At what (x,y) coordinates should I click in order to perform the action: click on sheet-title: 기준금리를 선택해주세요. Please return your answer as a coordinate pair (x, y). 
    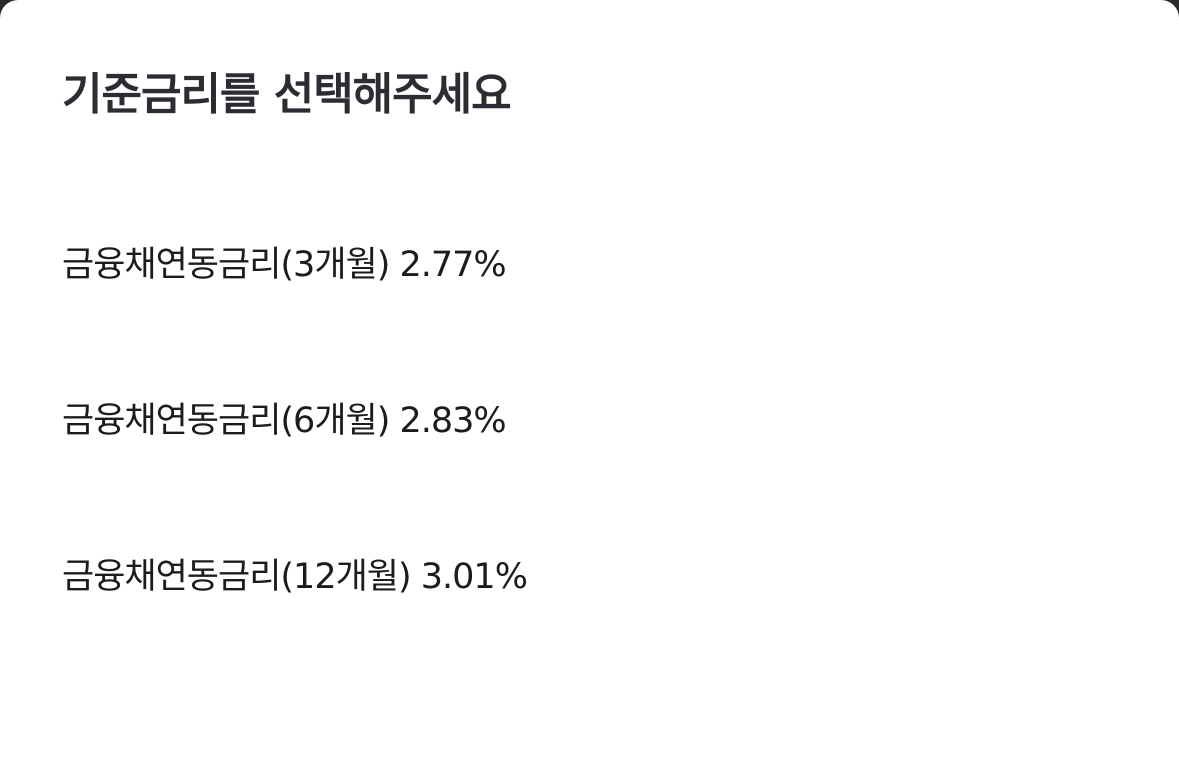
    Looking at the image, I should click on (287, 94).